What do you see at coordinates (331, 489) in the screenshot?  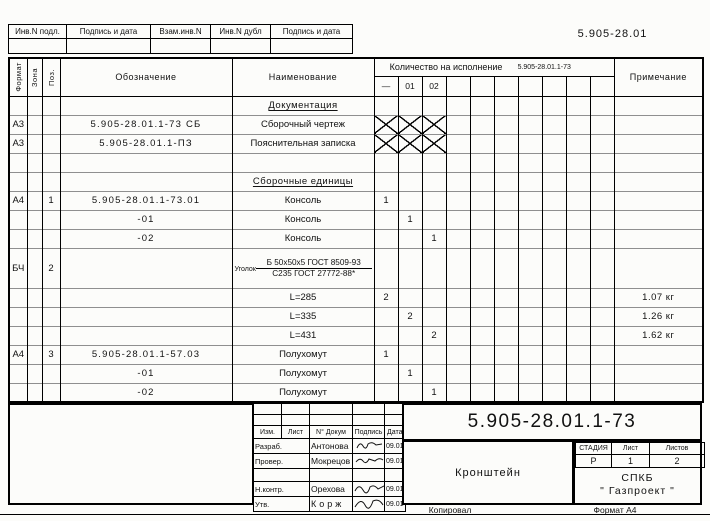 I see `staff-name: Орехова` at bounding box center [331, 489].